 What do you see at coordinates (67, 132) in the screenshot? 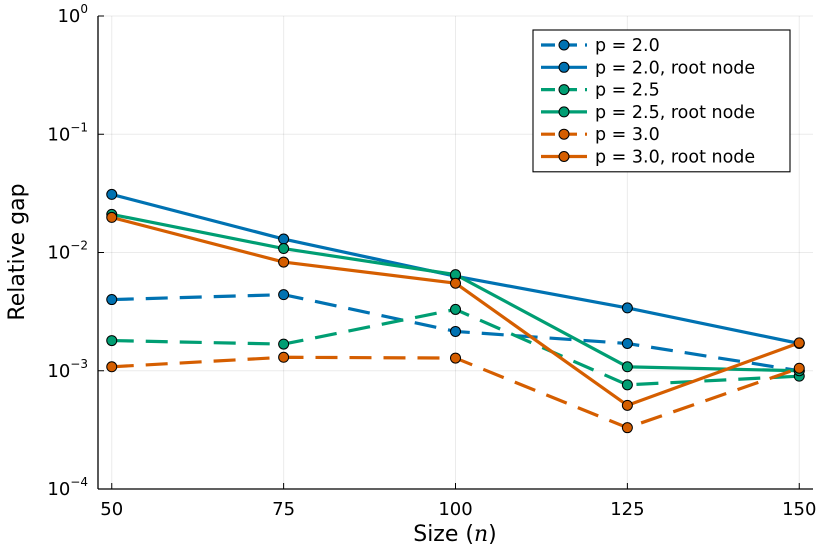
I see `y-tick-label: 10⁻¹` at bounding box center [67, 132].